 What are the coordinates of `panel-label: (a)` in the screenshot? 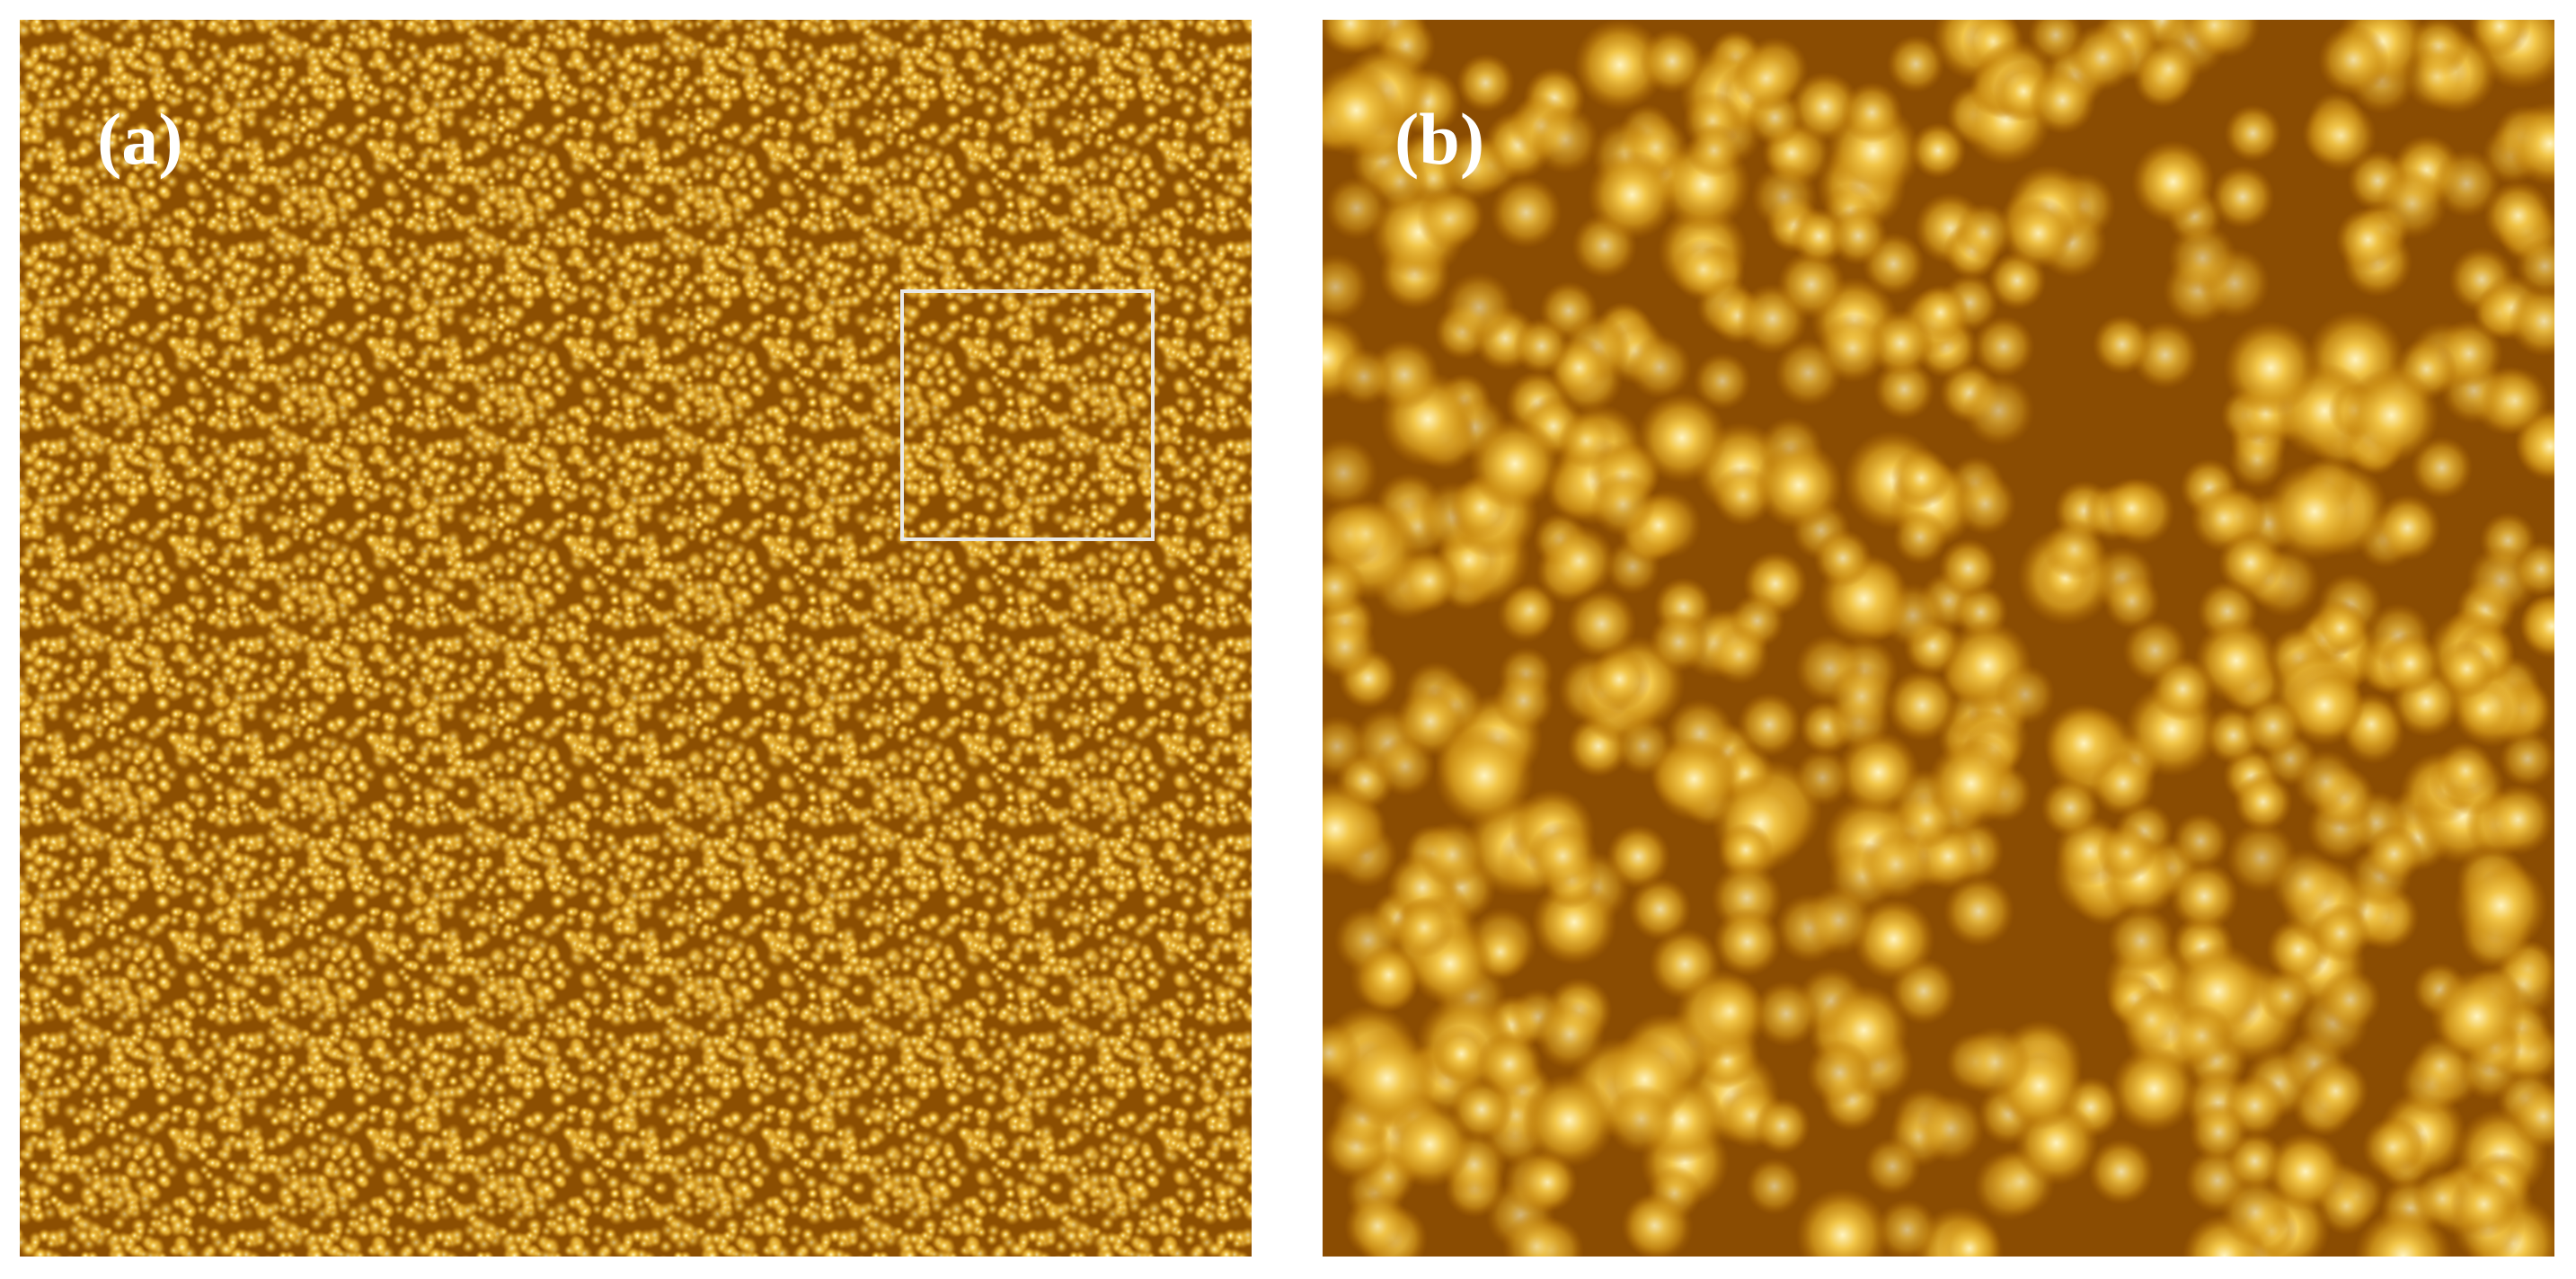 It's located at (140, 139).